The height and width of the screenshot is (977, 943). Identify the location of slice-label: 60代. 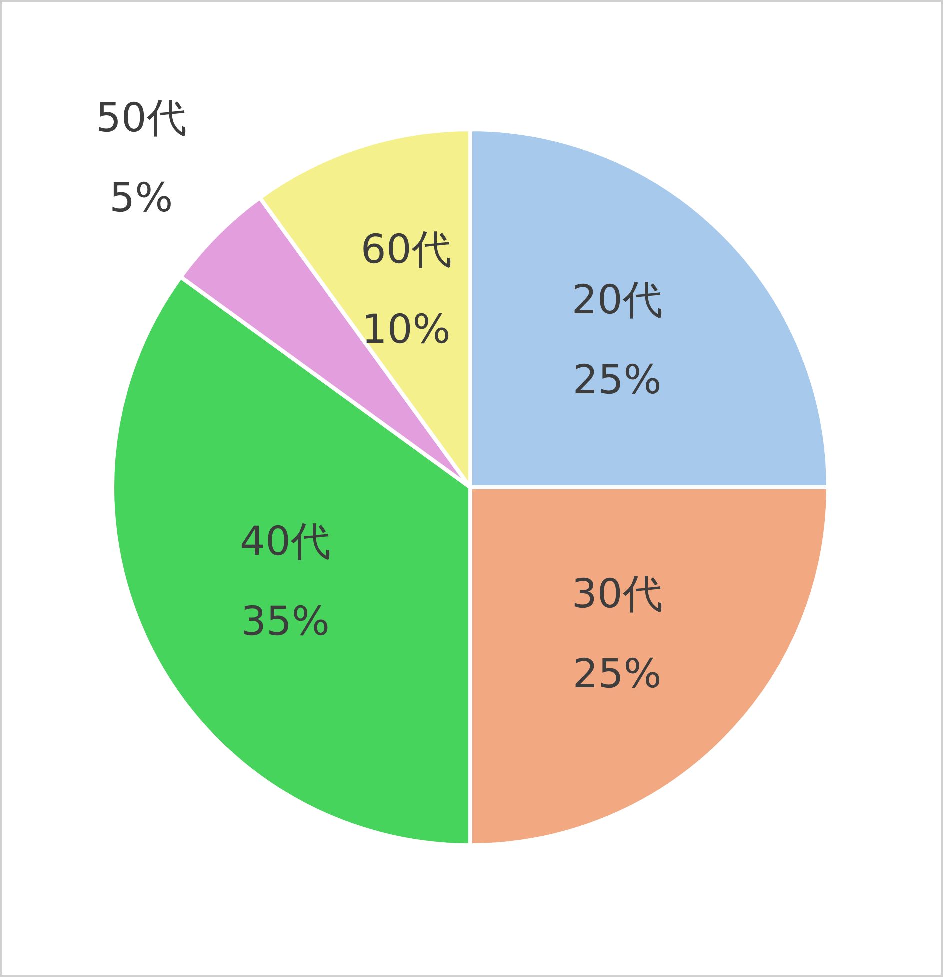
(406, 250).